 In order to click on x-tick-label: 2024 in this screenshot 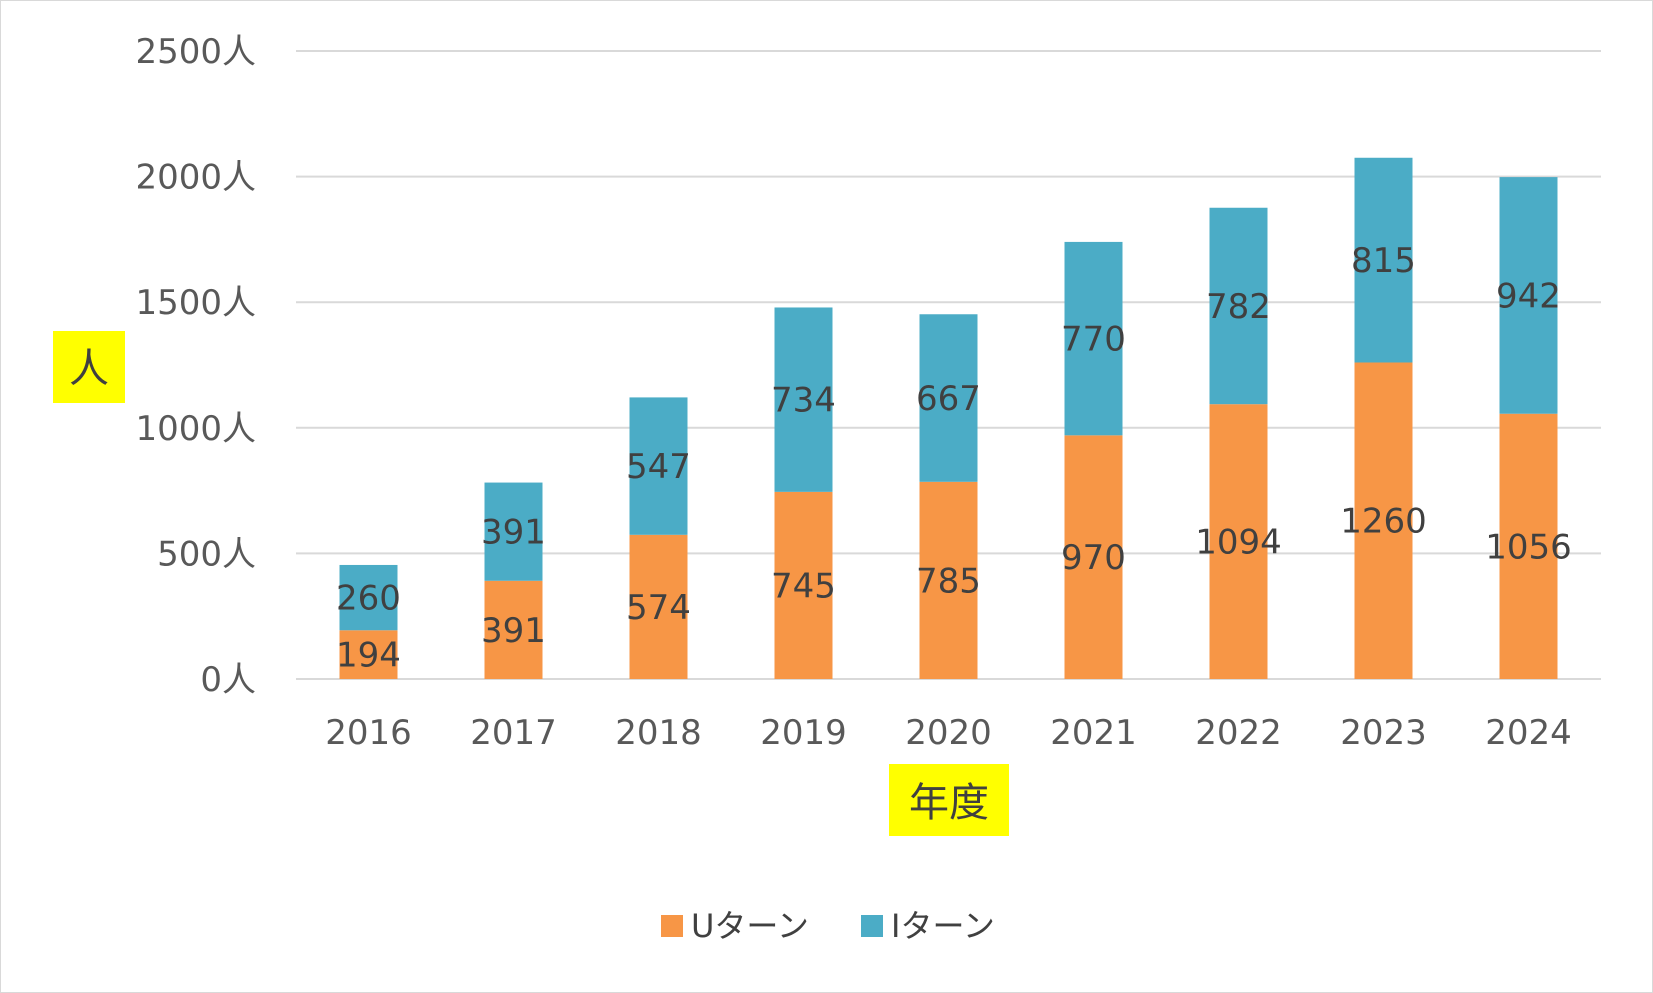, I will do `click(1528, 733)`.